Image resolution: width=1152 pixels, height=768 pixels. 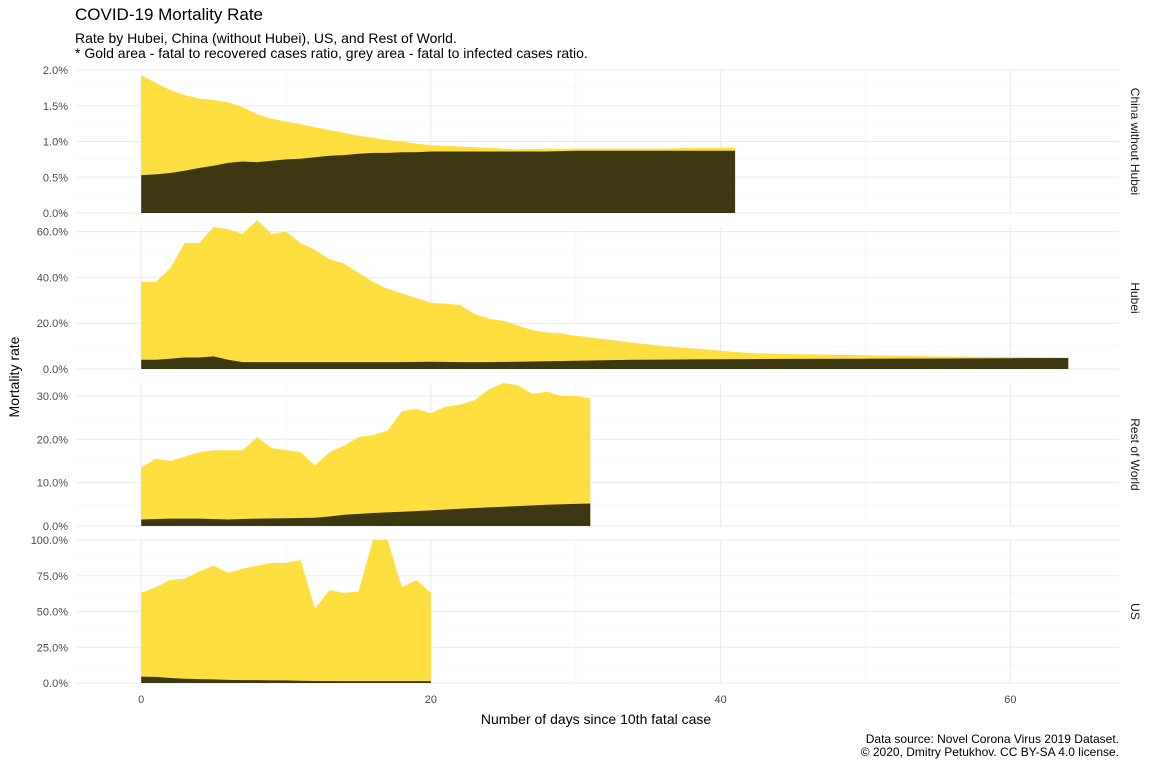 What do you see at coordinates (52, 233) in the screenshot?
I see `y-tick-label: 60.0%` at bounding box center [52, 233].